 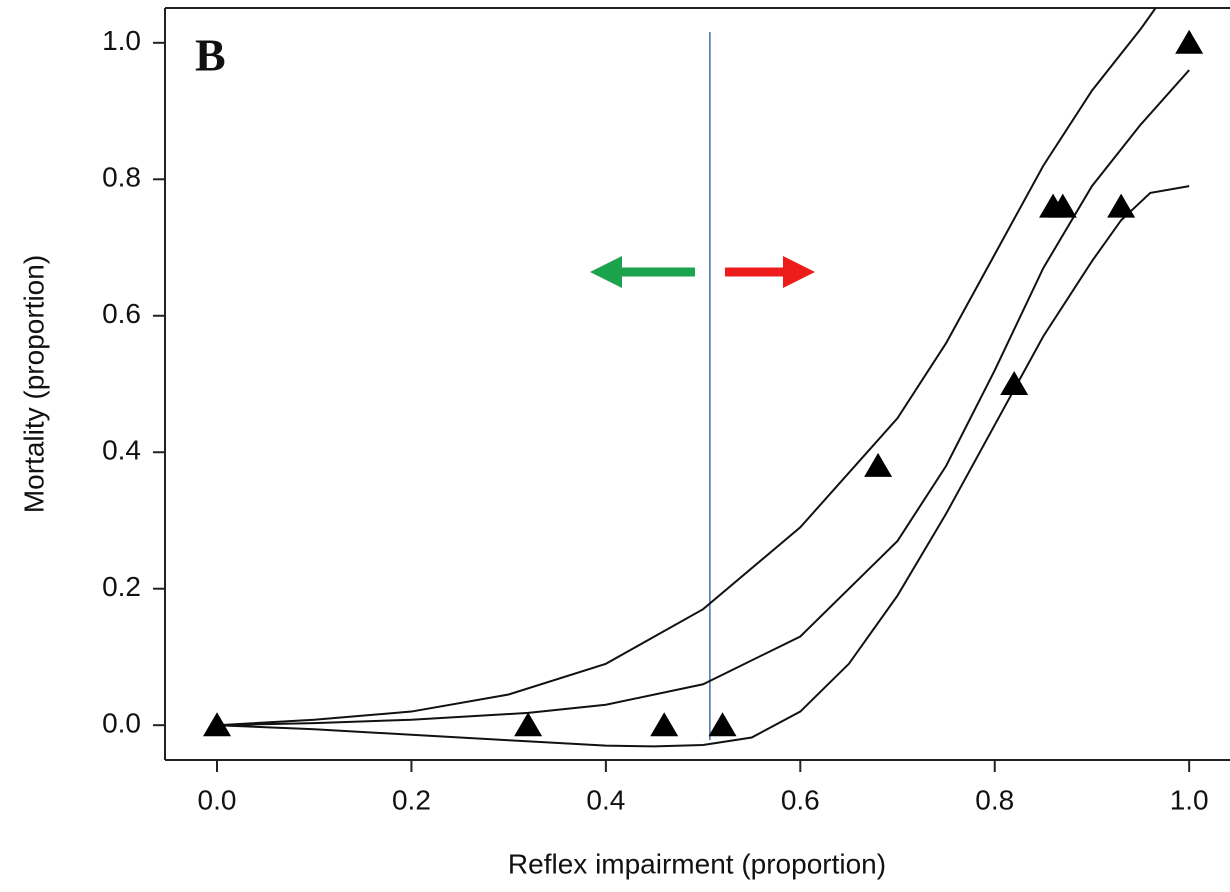 I want to click on arrows, so click(x=702, y=272).